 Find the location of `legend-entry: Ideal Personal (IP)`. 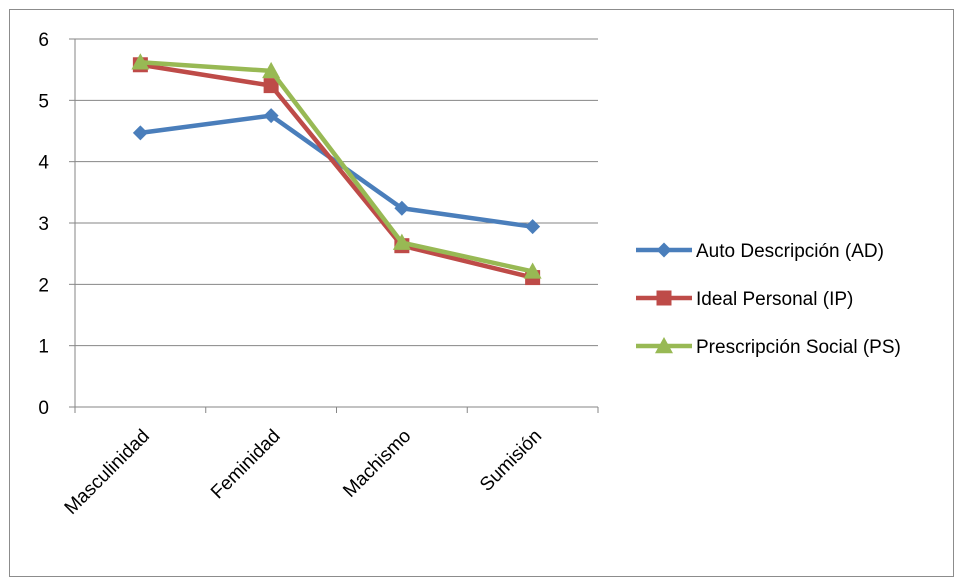

legend-entry: Ideal Personal (IP) is located at coordinates (744, 299).